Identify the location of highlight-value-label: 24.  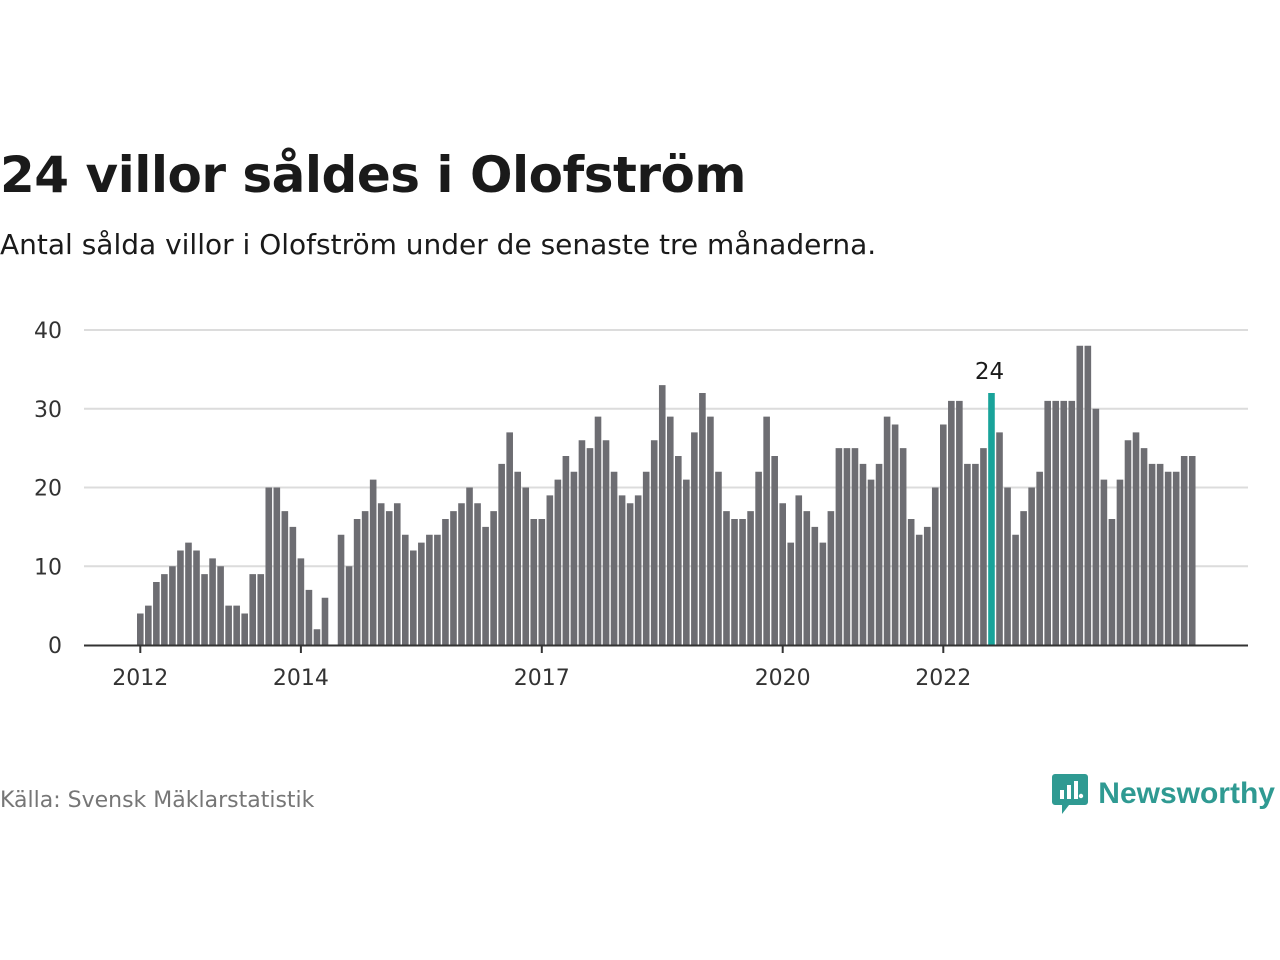
(989, 372).